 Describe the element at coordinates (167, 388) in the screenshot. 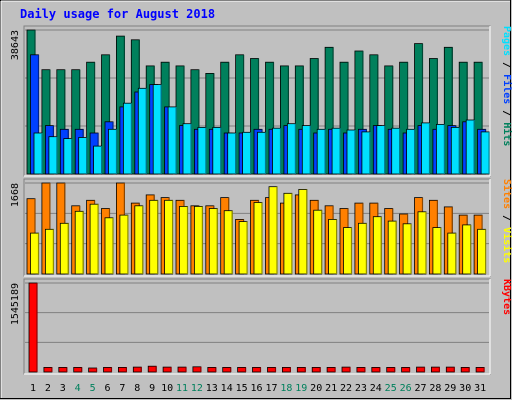

I see `x-tick-label: 10` at that location.